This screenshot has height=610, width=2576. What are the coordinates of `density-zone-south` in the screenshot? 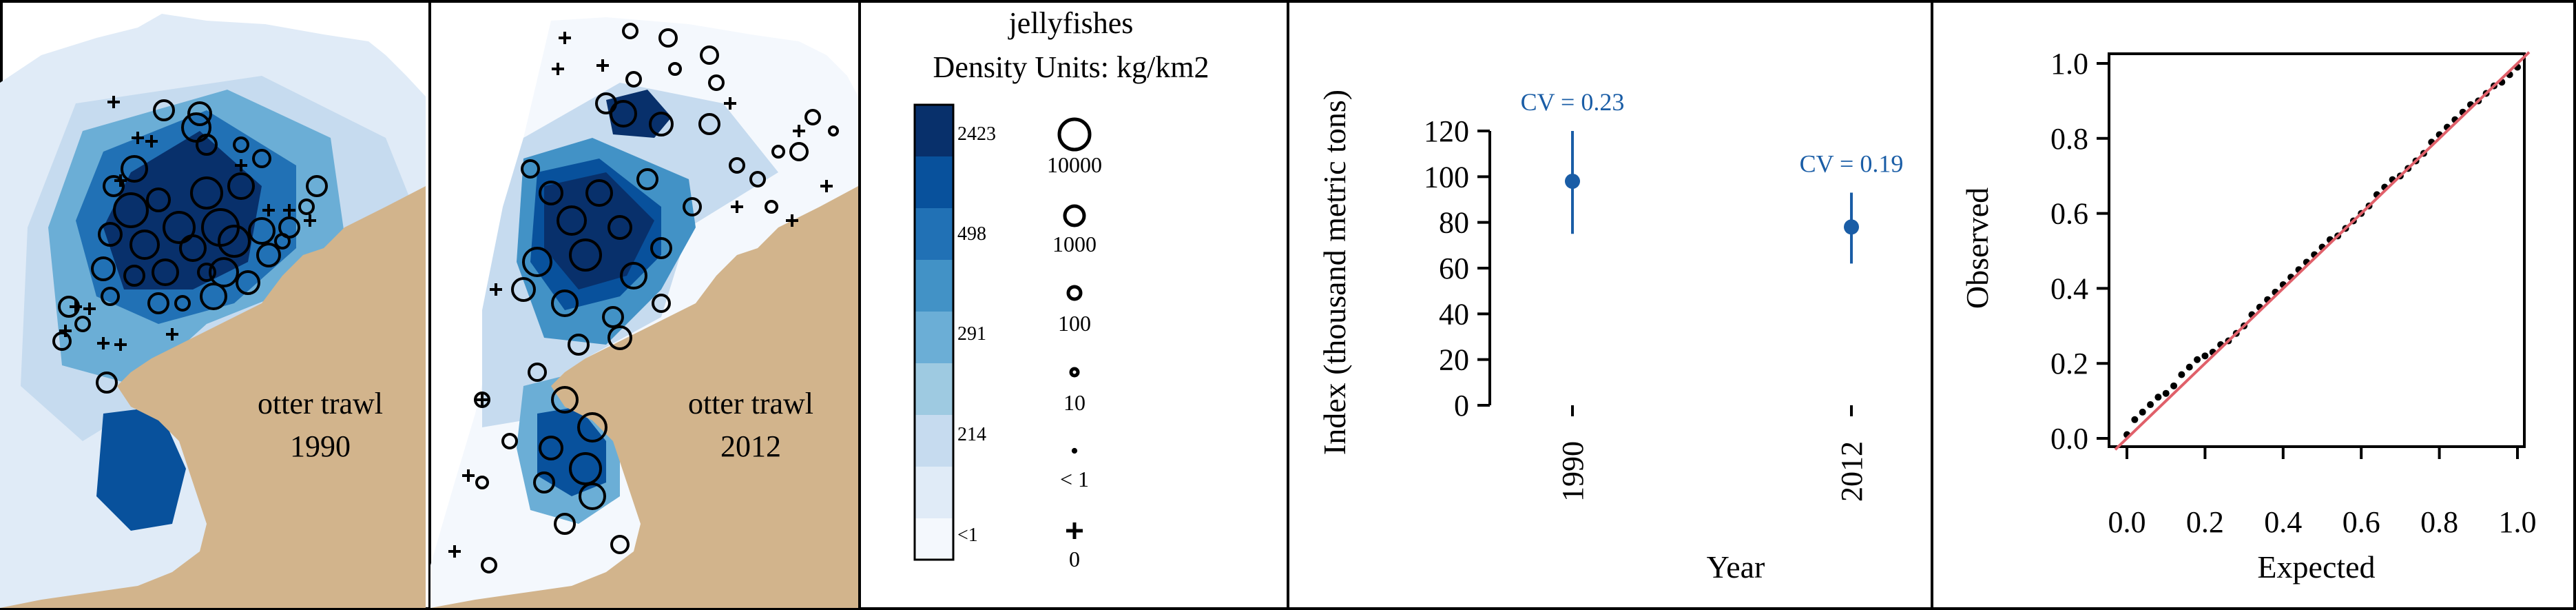 It's located at (571, 451).